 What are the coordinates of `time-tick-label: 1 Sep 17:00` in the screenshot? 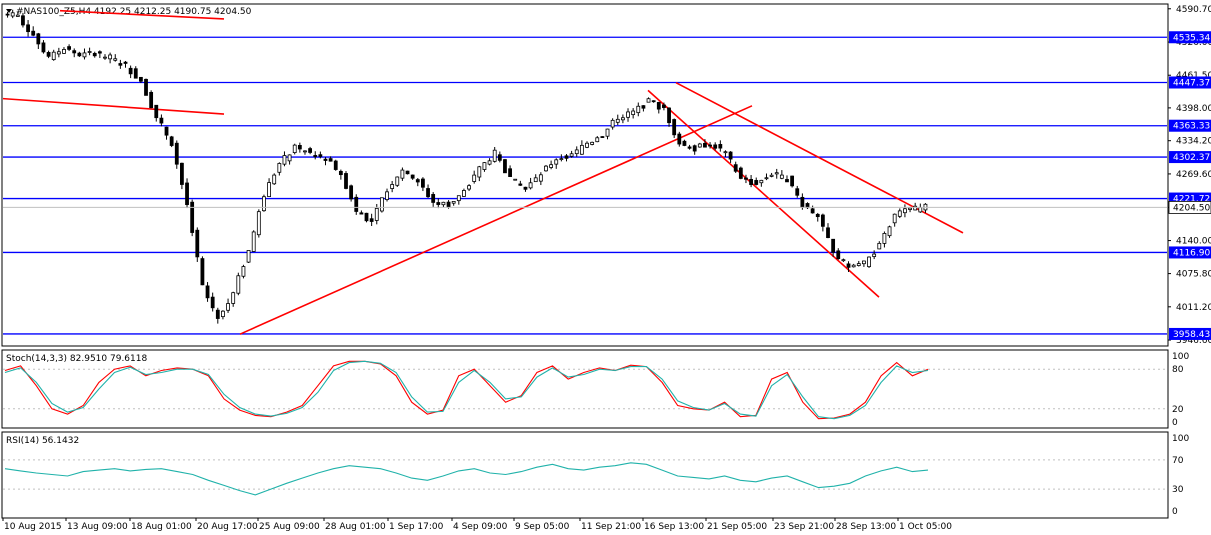 It's located at (416, 527).